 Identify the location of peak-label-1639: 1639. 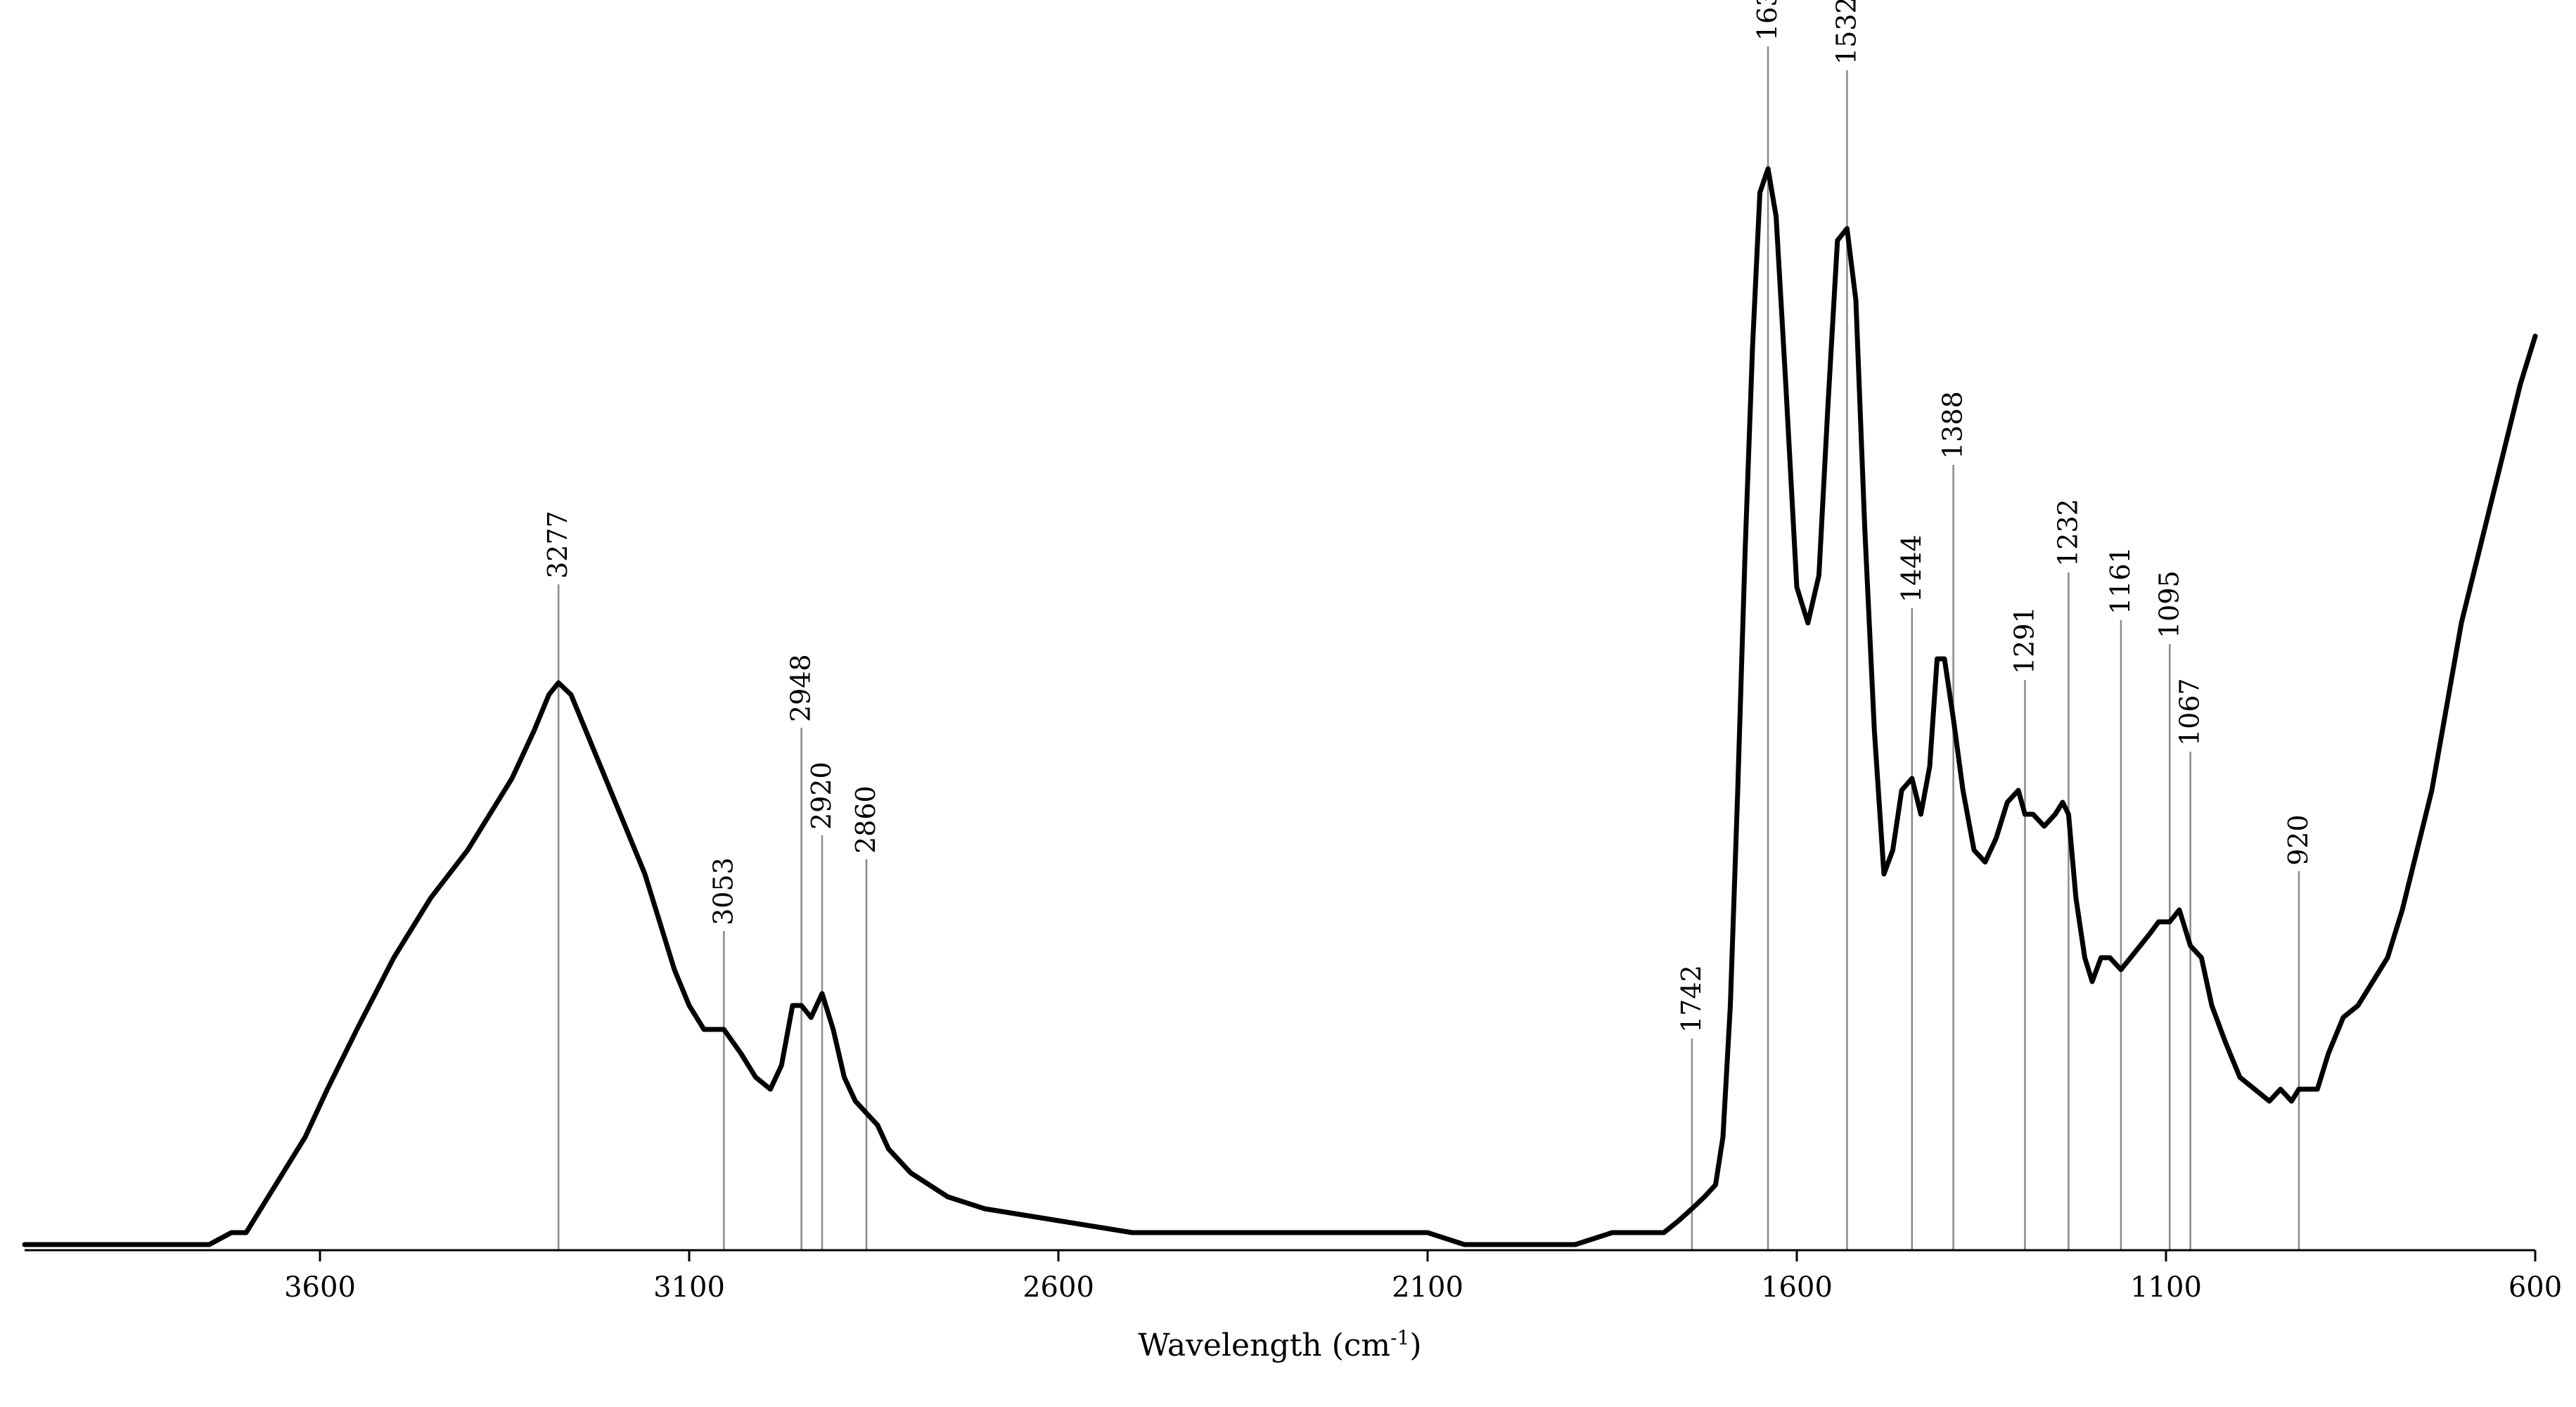
(1767, 20).